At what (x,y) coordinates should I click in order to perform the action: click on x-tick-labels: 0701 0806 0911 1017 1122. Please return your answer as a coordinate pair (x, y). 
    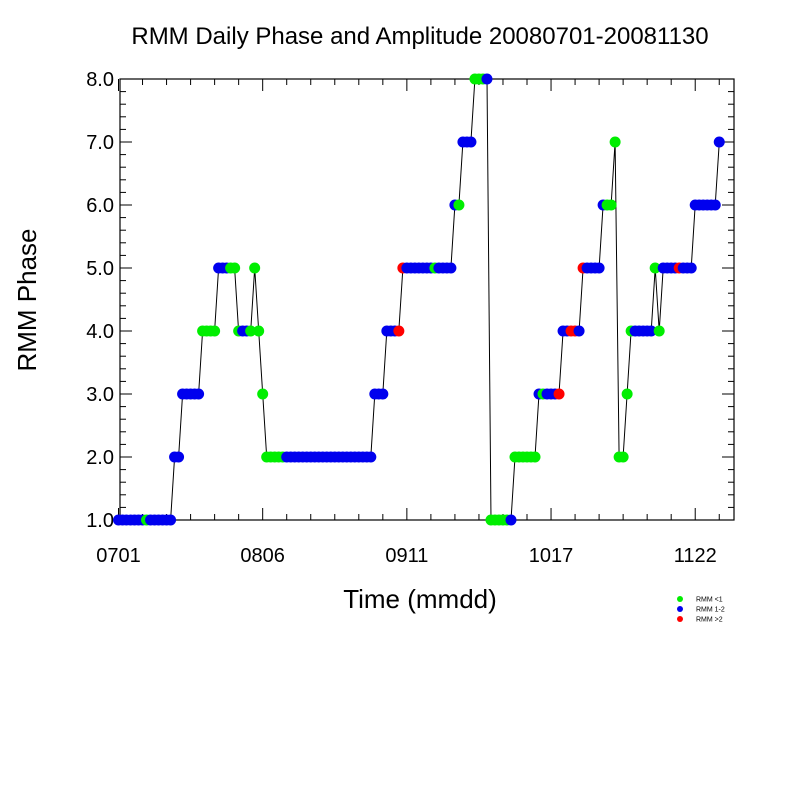
    Looking at the image, I should click on (406, 556).